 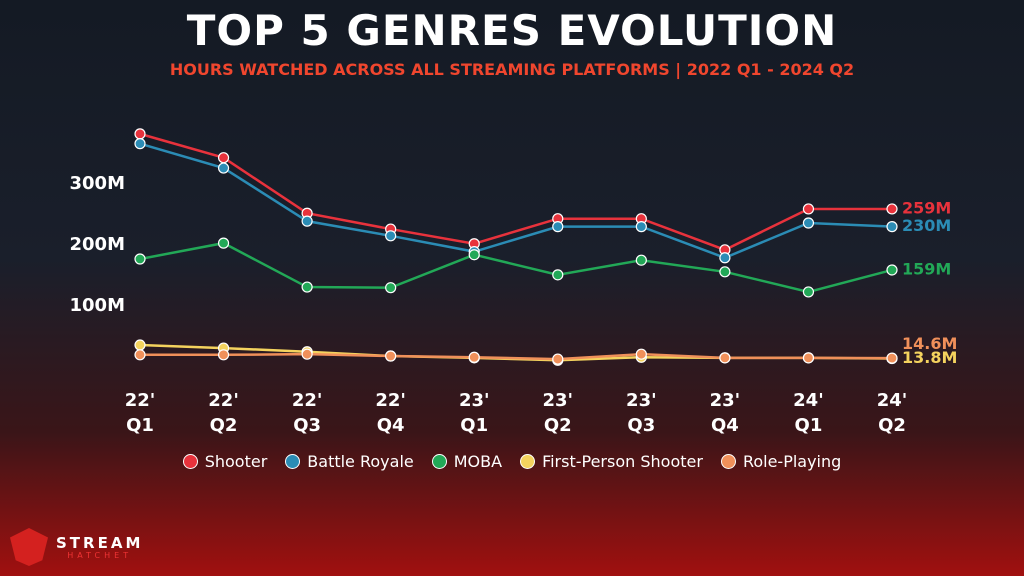 What do you see at coordinates (792, 461) in the screenshot?
I see `legend-label: Role-Playing` at bounding box center [792, 461].